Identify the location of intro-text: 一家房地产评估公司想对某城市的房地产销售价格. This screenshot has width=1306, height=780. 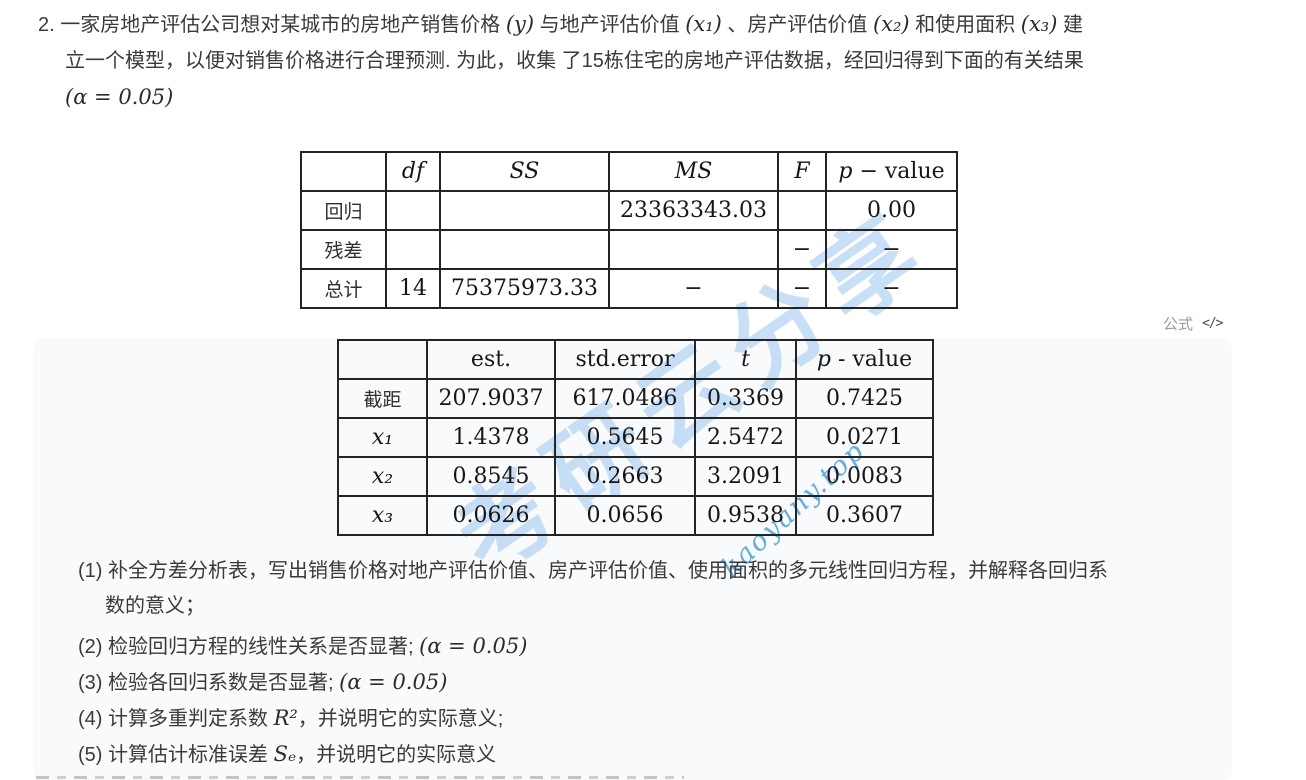
(283, 25).